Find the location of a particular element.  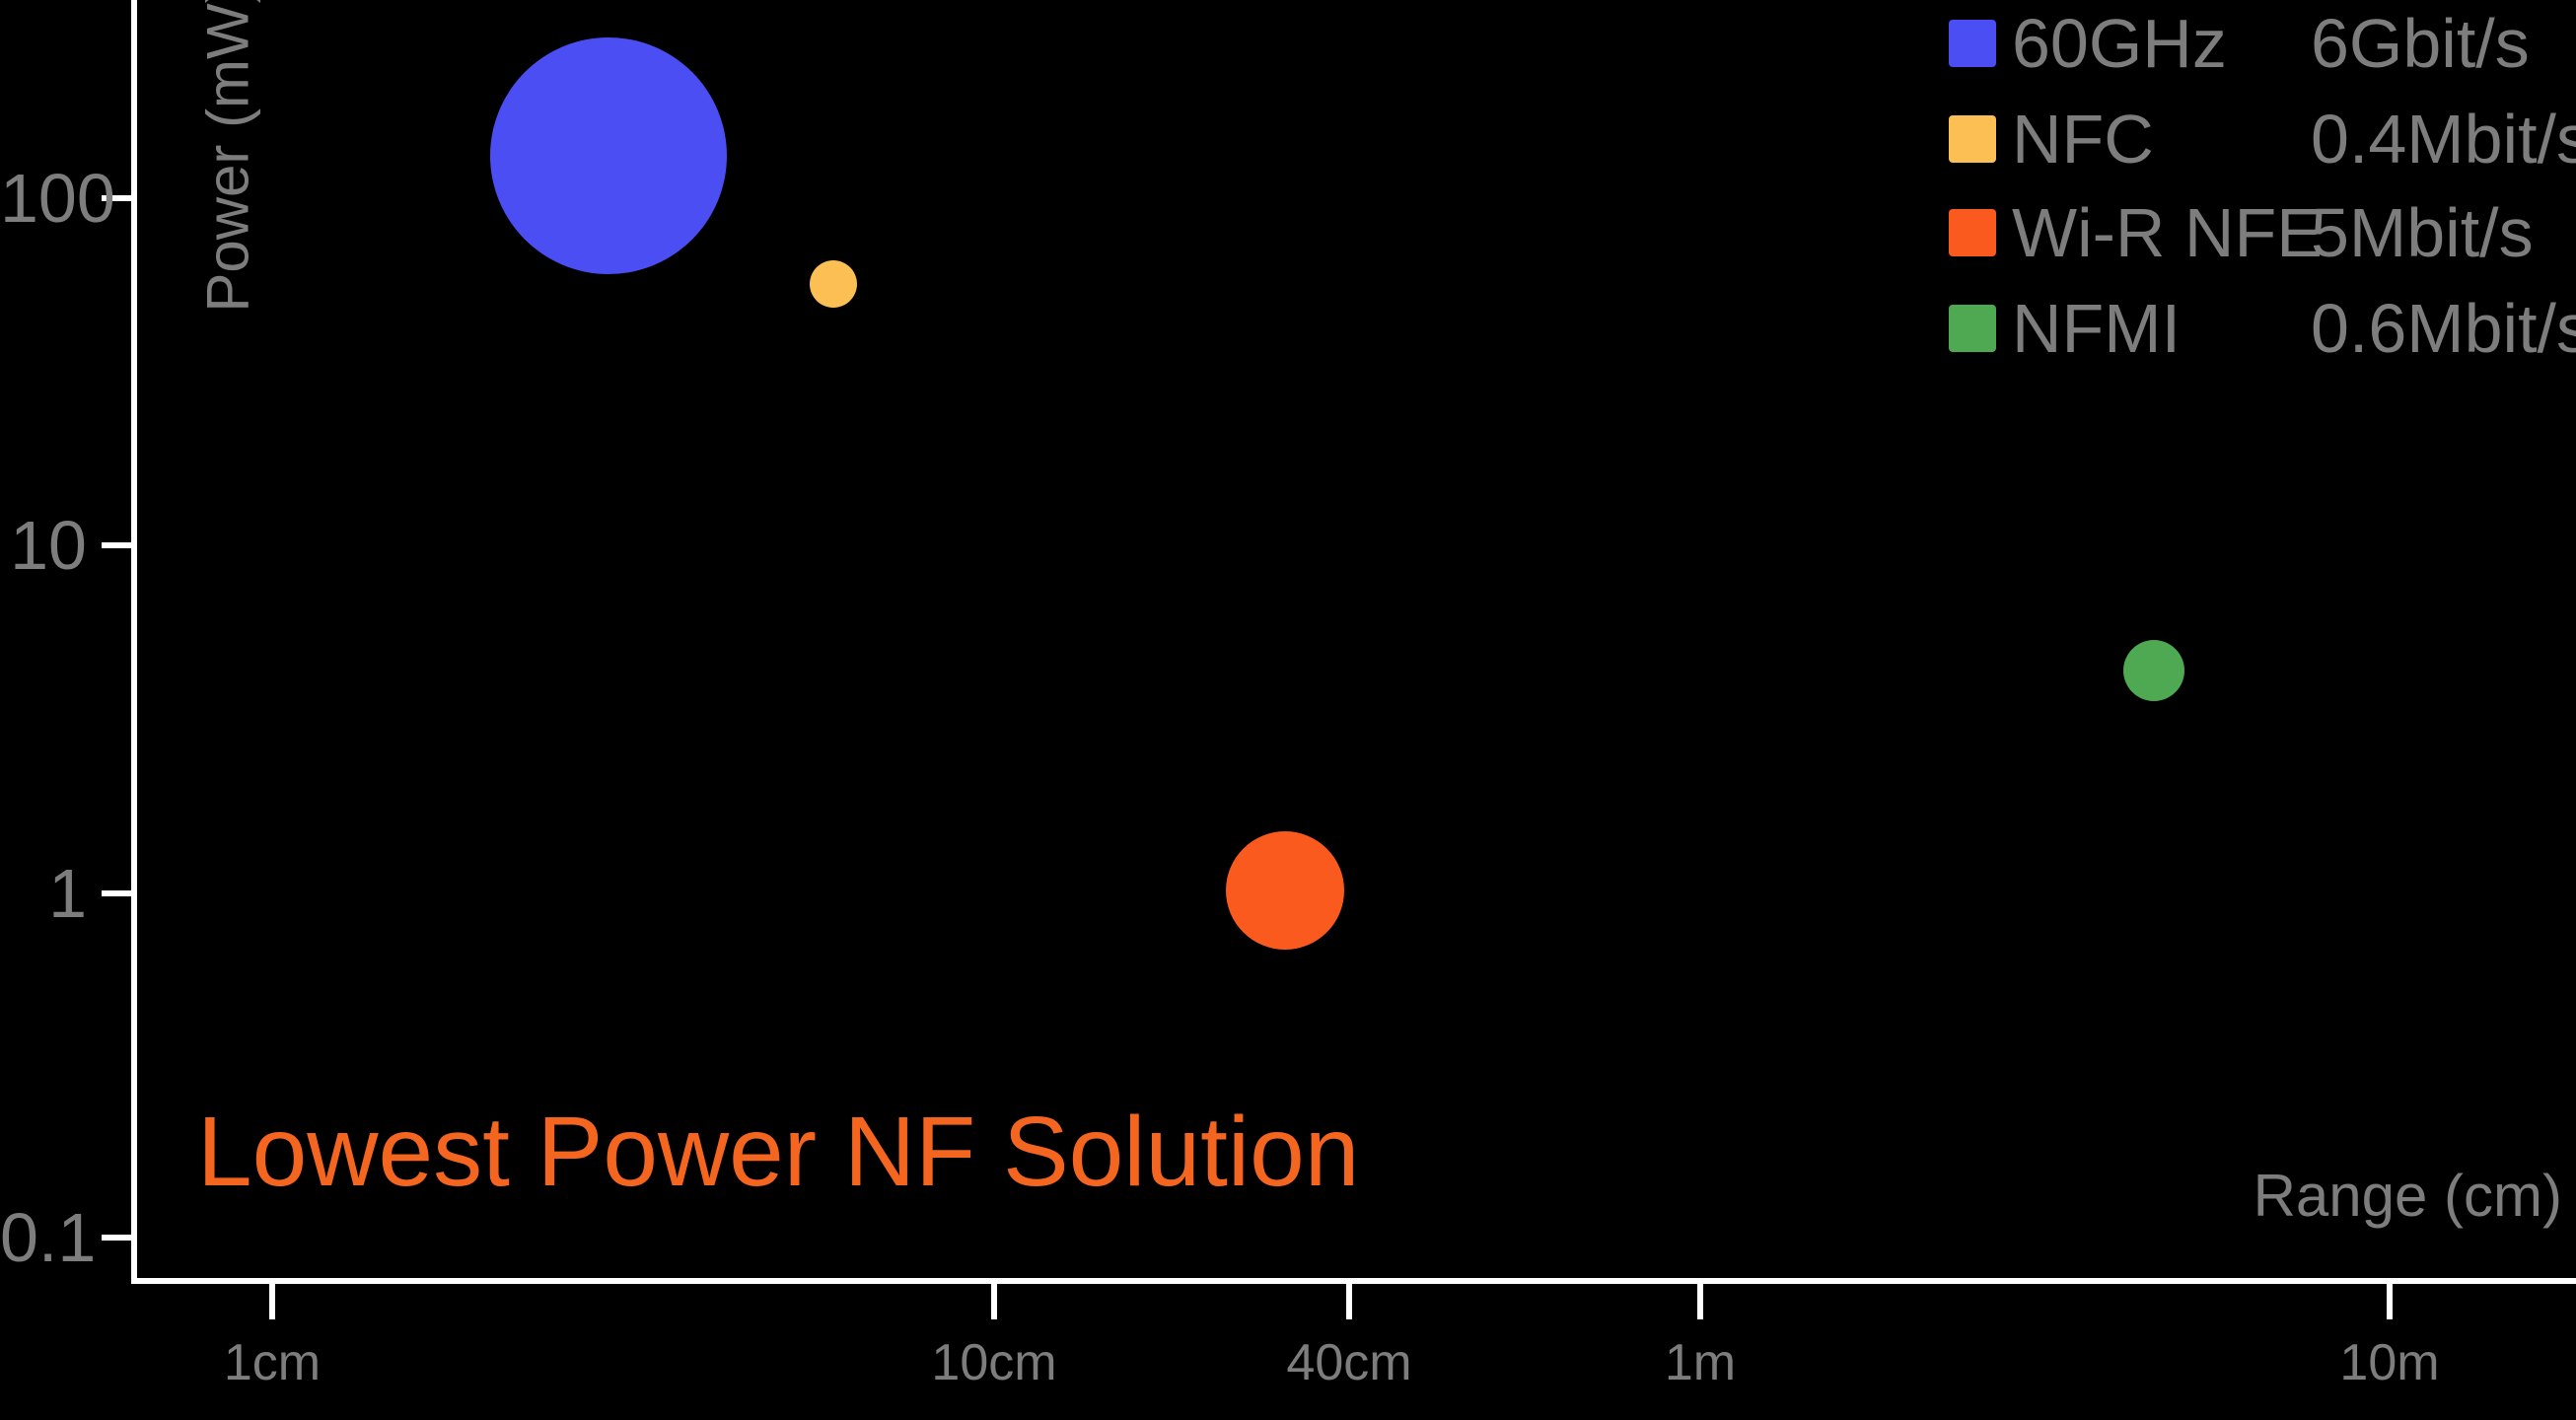

y-tick-label: 1 is located at coordinates (67, 893).